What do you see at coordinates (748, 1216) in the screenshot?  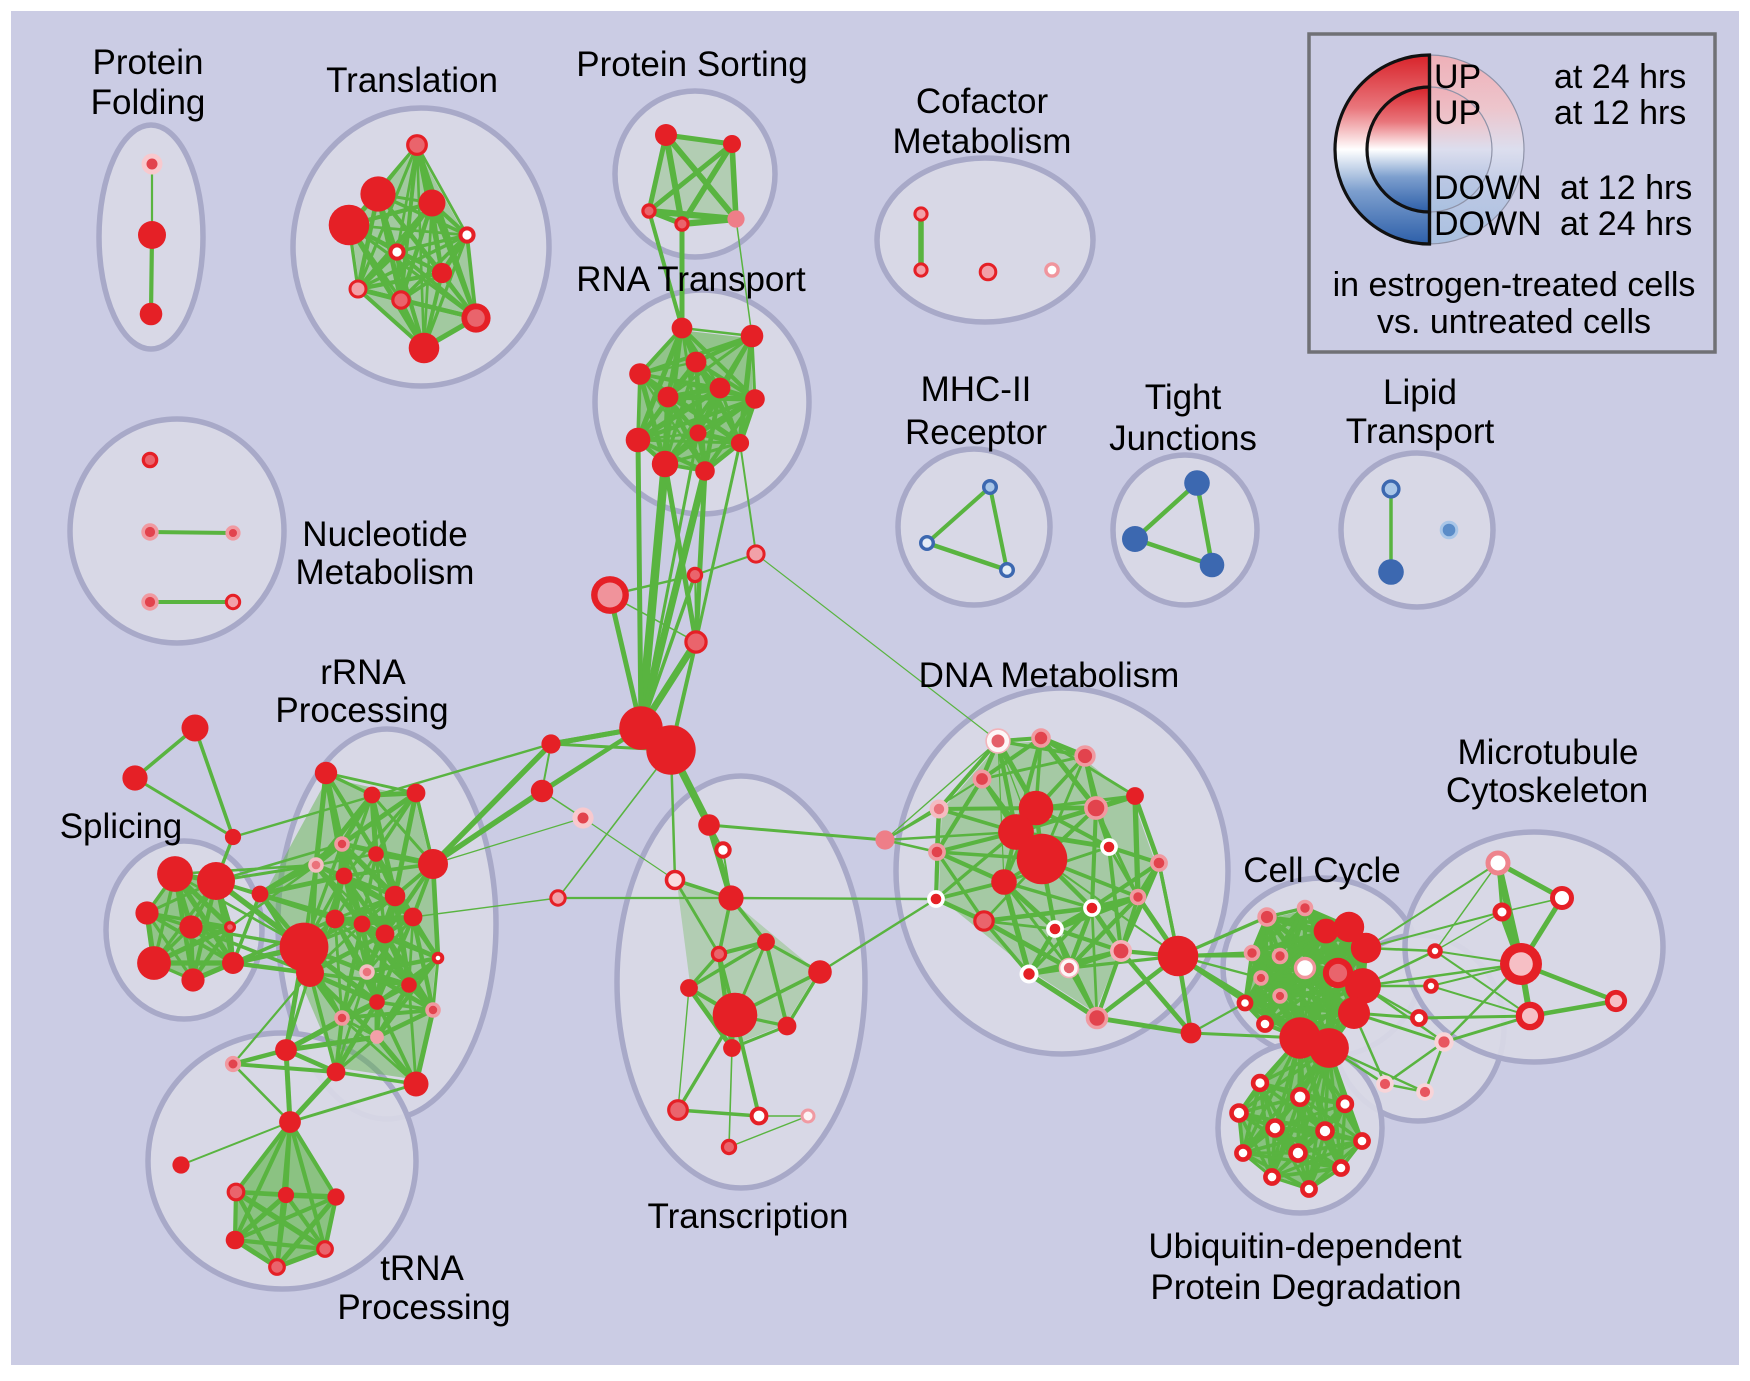 I see `svg-text: Transcription` at bounding box center [748, 1216].